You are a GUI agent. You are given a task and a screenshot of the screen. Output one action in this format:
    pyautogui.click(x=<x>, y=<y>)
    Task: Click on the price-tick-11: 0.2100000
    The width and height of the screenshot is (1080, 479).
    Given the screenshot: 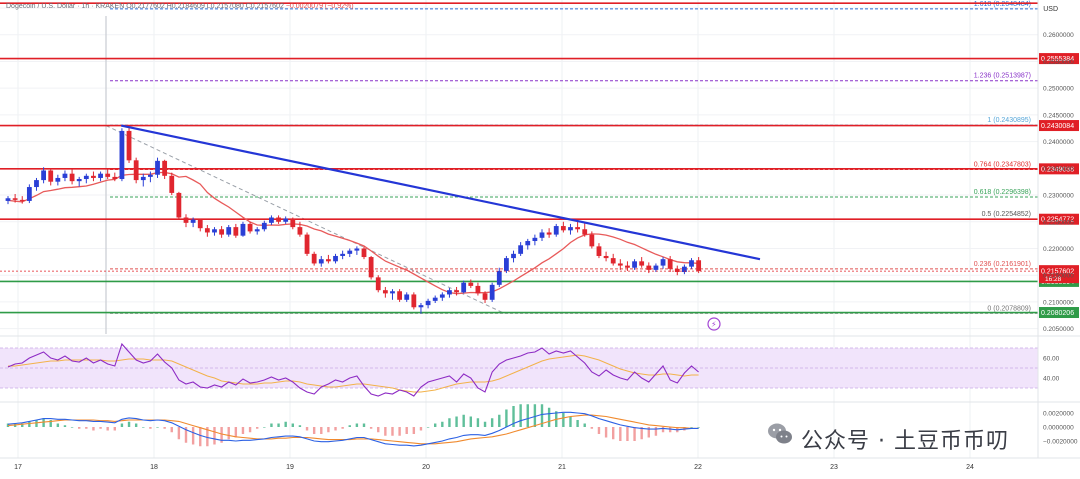 What is the action you would take?
    pyautogui.click(x=1058, y=302)
    